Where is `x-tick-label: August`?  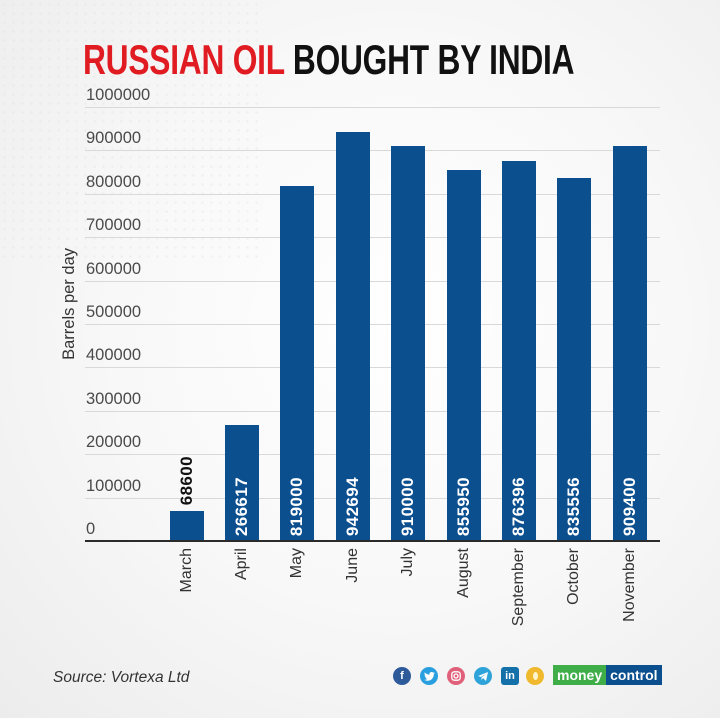
x-tick-label: August is located at coordinates (463, 573).